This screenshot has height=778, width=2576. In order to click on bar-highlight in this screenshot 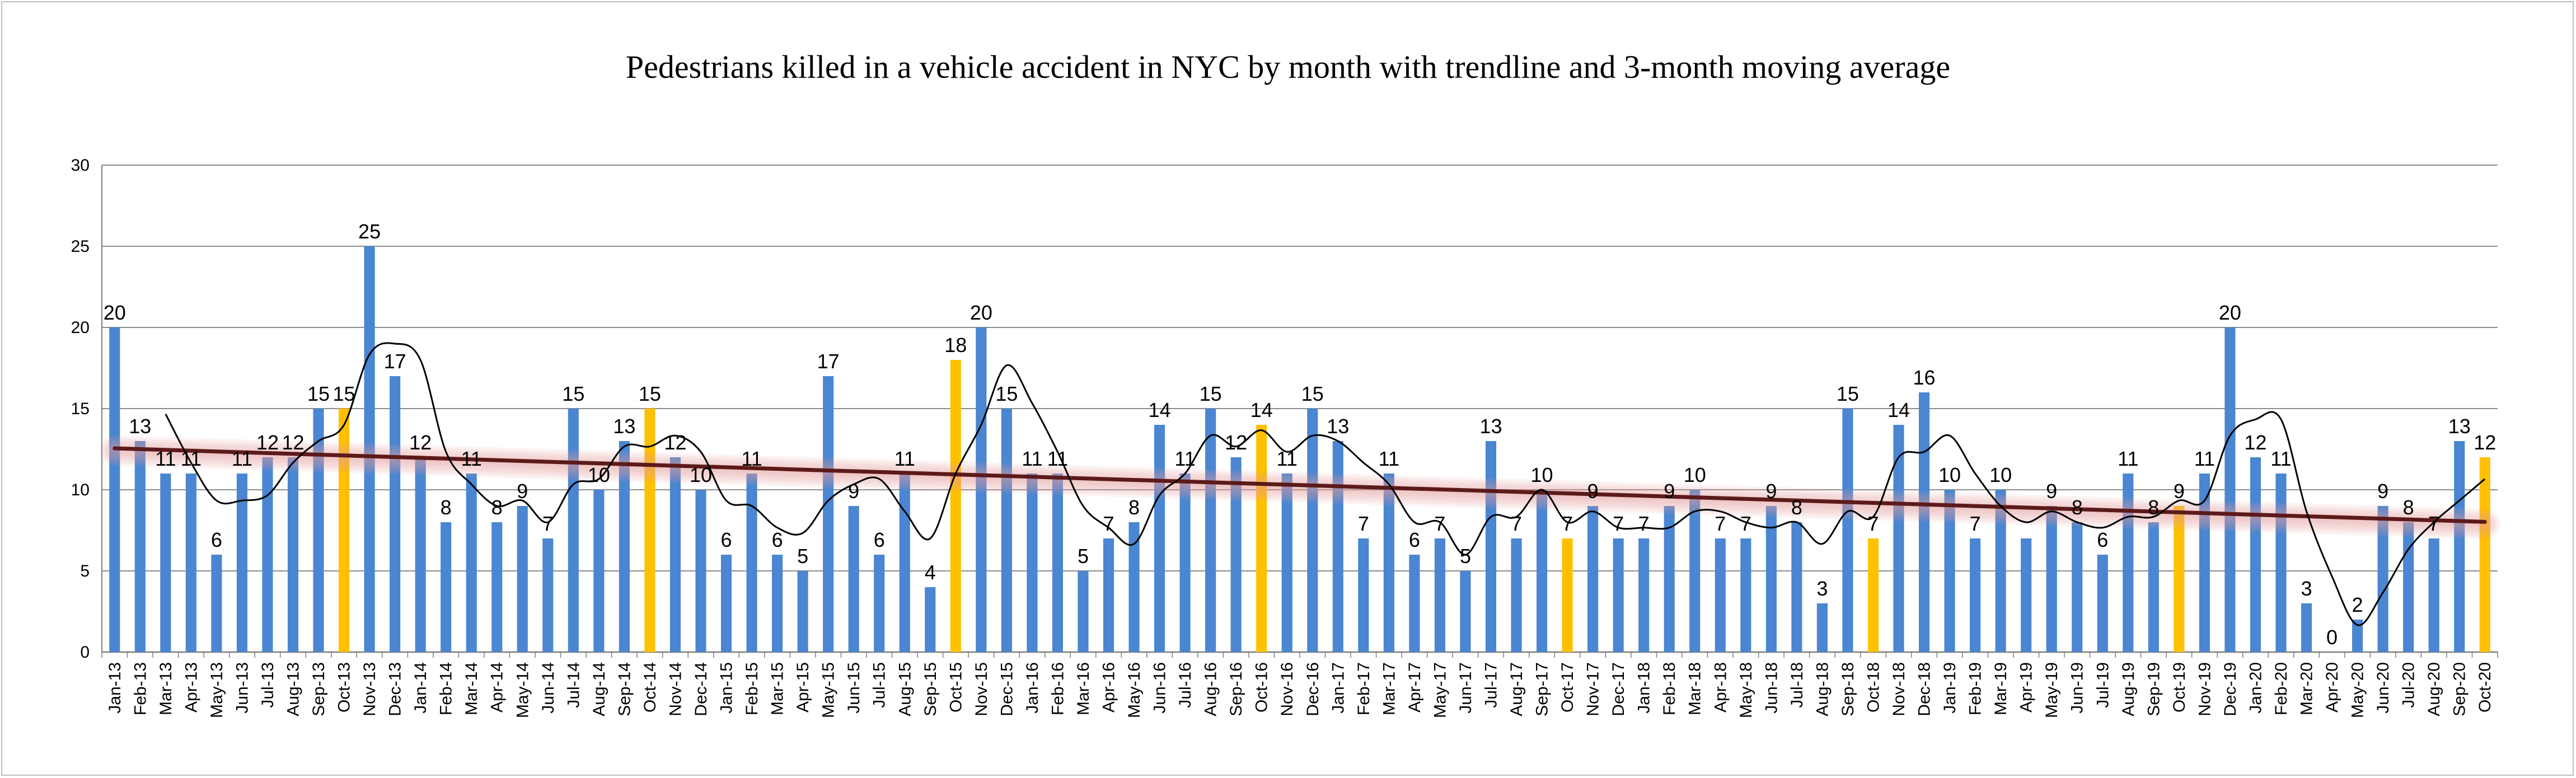, I will do `click(1873, 595)`.